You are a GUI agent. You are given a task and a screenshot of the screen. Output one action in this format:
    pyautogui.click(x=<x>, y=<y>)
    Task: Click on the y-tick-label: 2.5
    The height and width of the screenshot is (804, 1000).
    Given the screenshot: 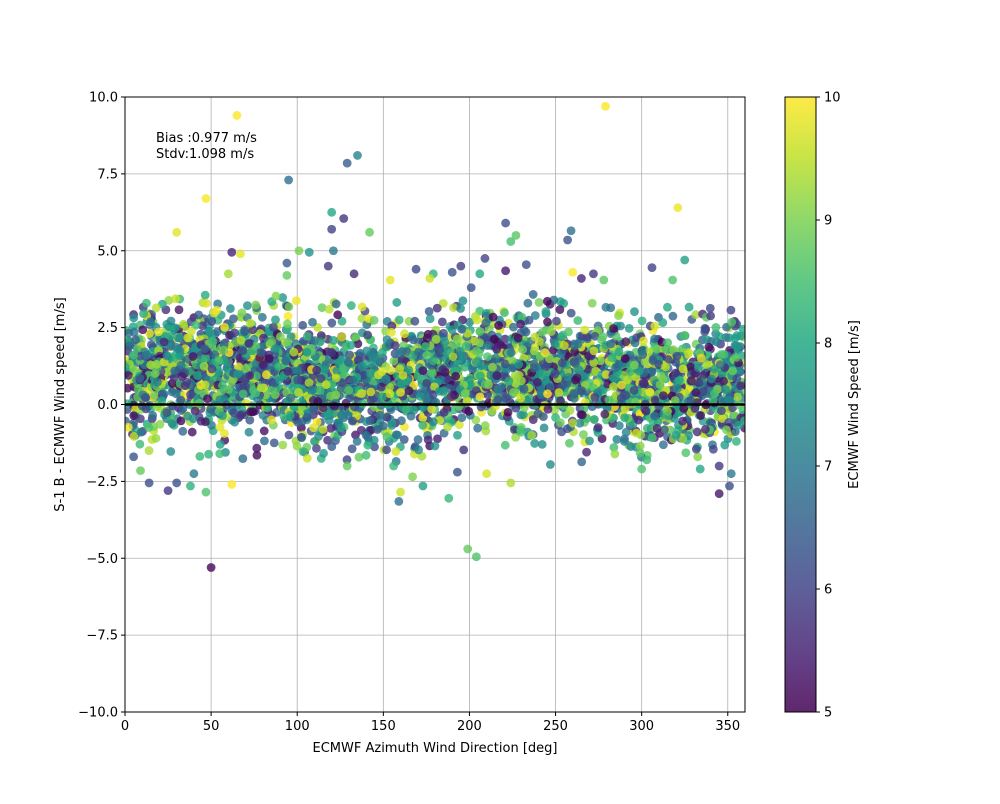 What is the action you would take?
    pyautogui.click(x=107, y=328)
    